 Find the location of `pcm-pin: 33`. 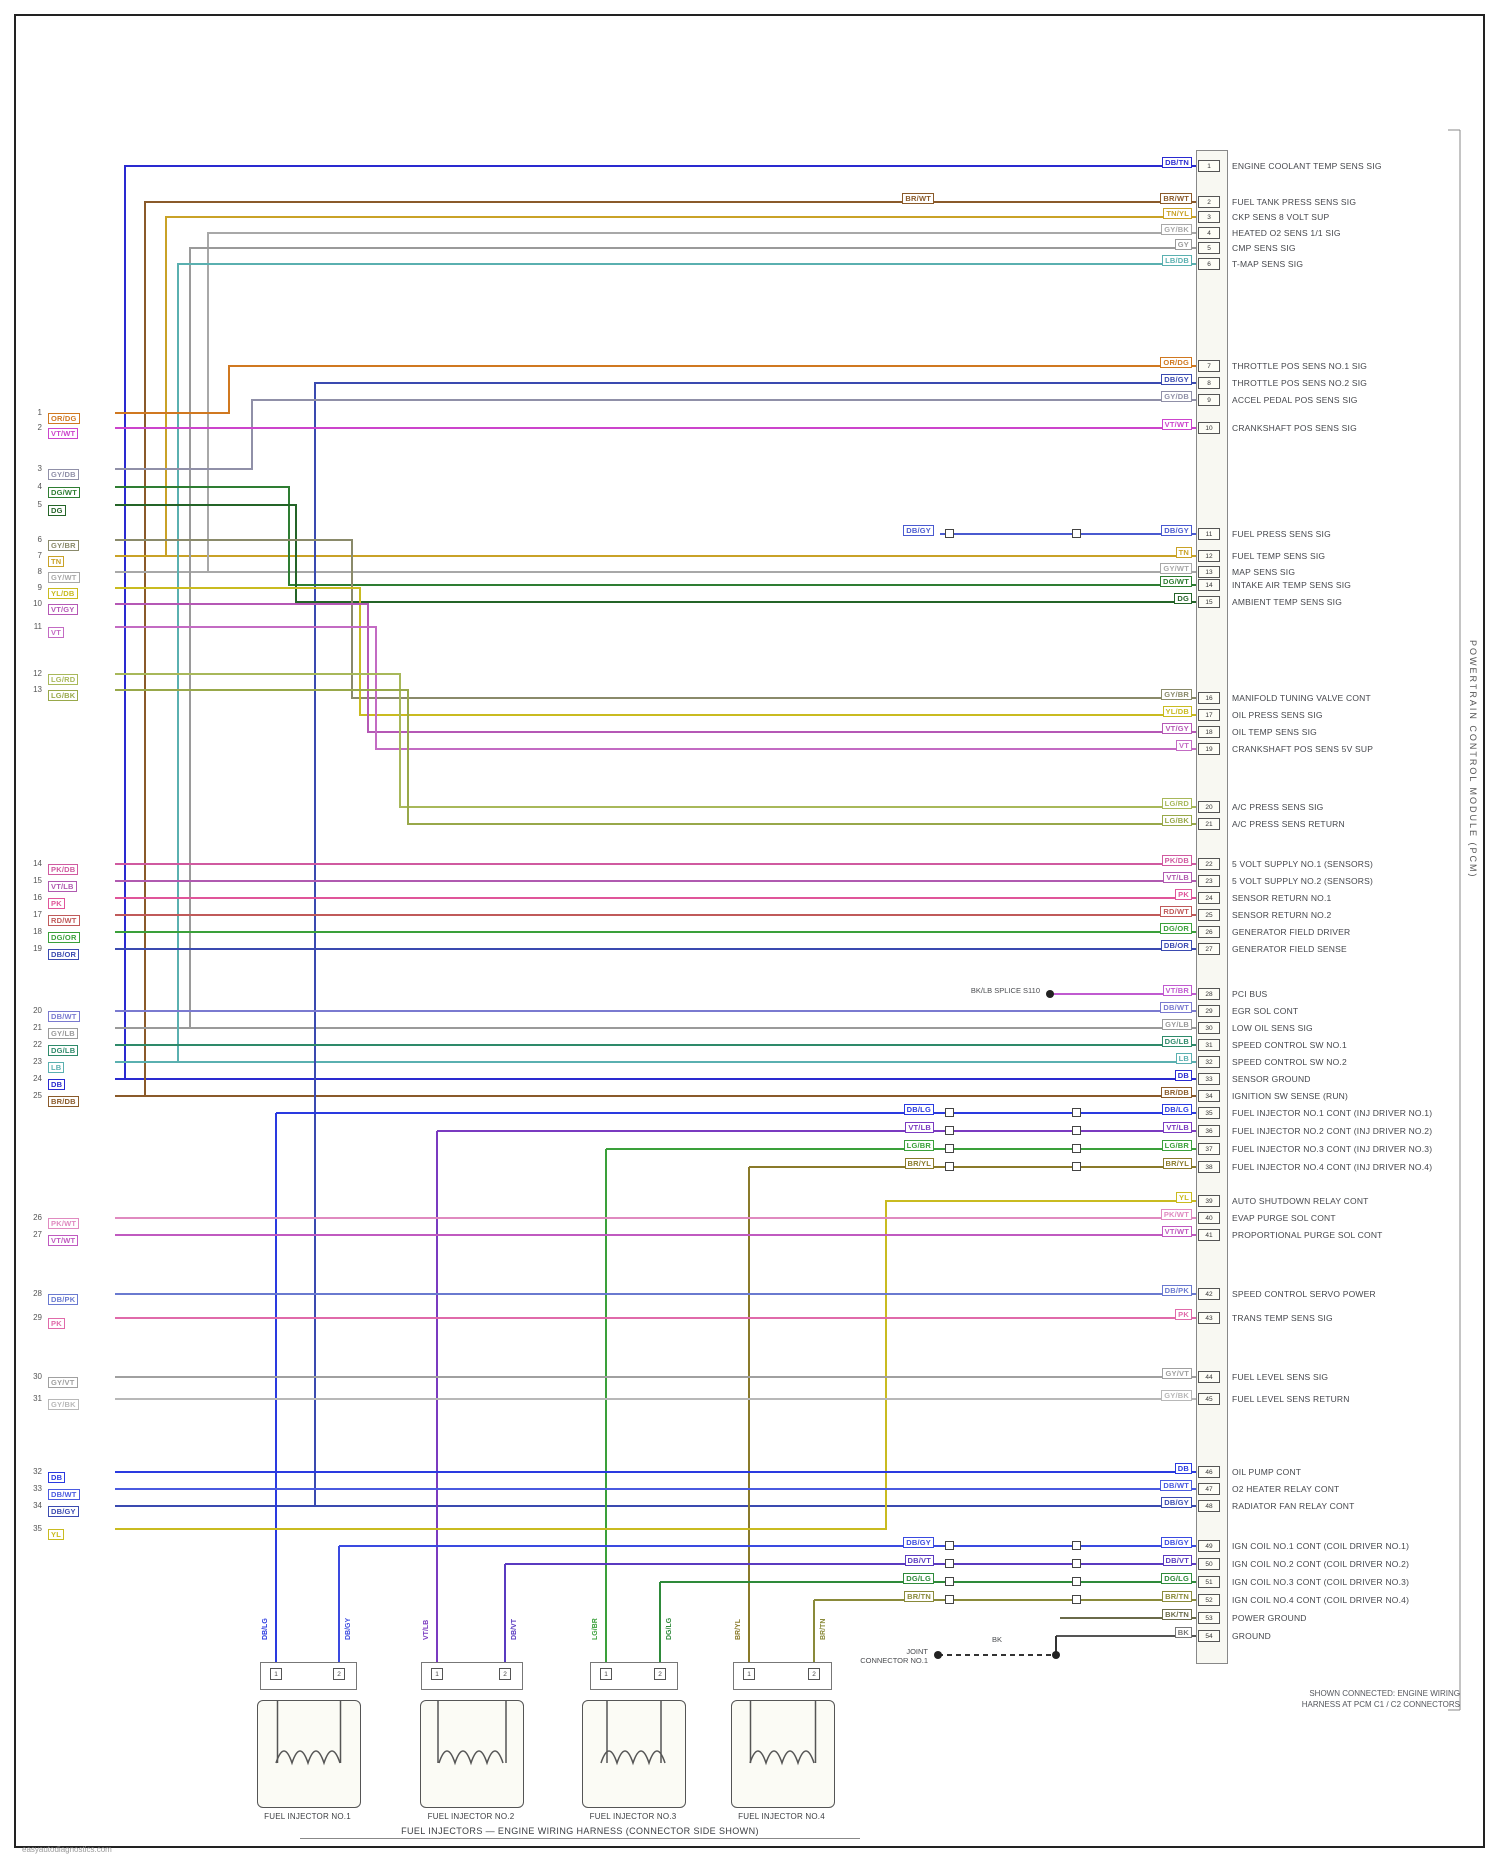

pcm-pin: 33 is located at coordinates (1209, 1079).